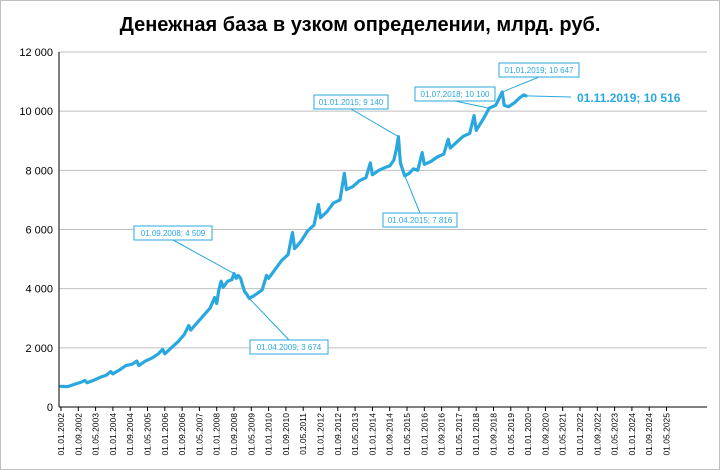 The height and width of the screenshot is (470, 720). What do you see at coordinates (494, 434) in the screenshot?
I see `x-tick-label: 01.09.2018` at bounding box center [494, 434].